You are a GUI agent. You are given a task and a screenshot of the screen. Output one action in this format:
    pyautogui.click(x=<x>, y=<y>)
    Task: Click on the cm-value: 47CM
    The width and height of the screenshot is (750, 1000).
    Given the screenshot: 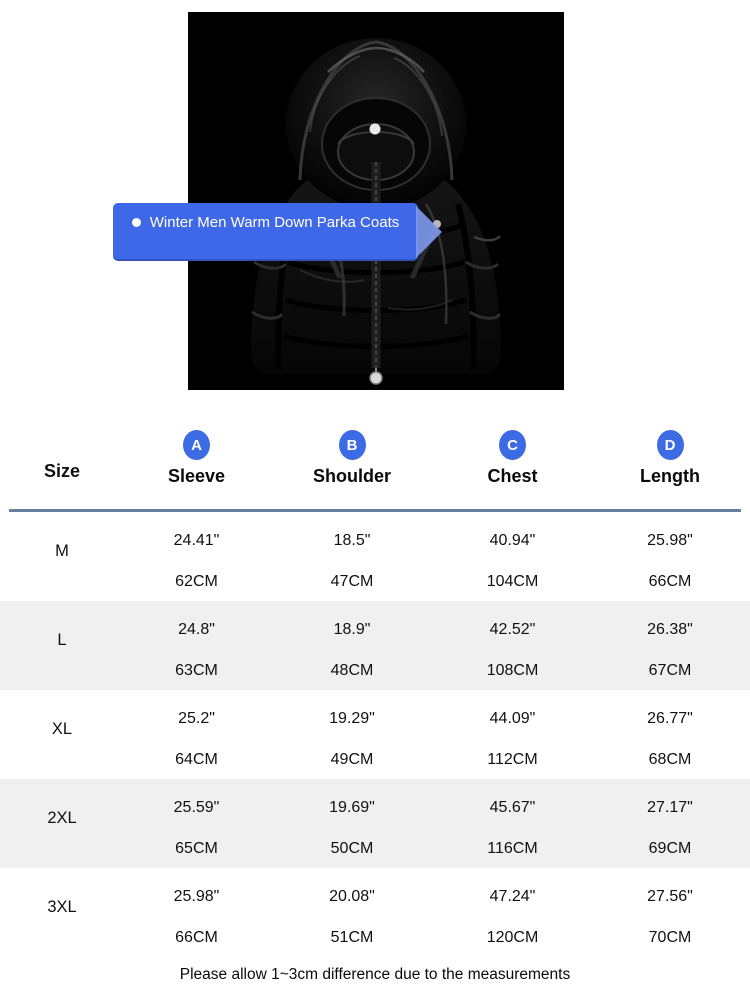 What is the action you would take?
    pyautogui.click(x=352, y=581)
    